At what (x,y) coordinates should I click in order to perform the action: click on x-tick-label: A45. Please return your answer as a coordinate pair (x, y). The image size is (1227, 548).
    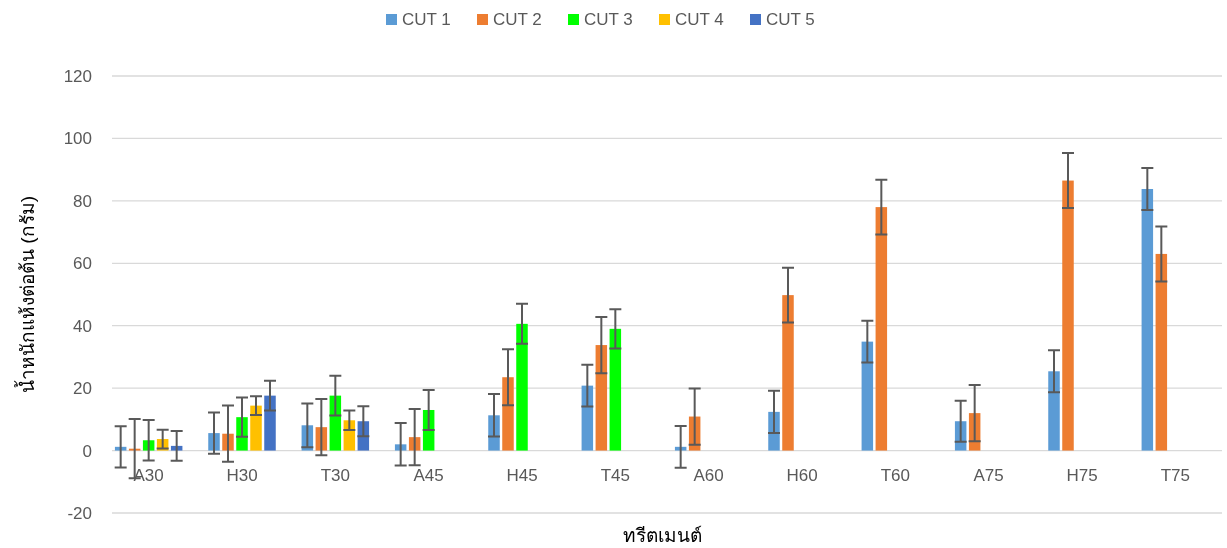
    Looking at the image, I should click on (428, 475).